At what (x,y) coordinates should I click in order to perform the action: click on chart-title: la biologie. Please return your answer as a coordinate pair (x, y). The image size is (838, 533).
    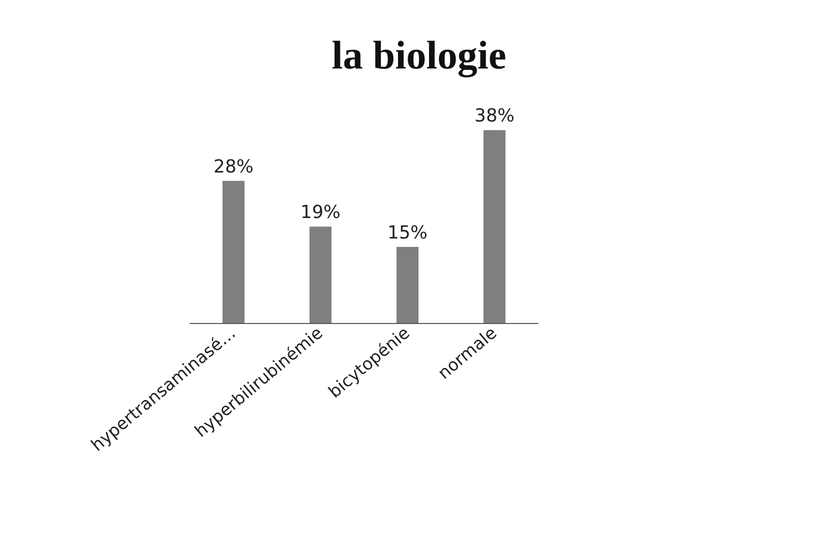
    Looking at the image, I should click on (419, 55).